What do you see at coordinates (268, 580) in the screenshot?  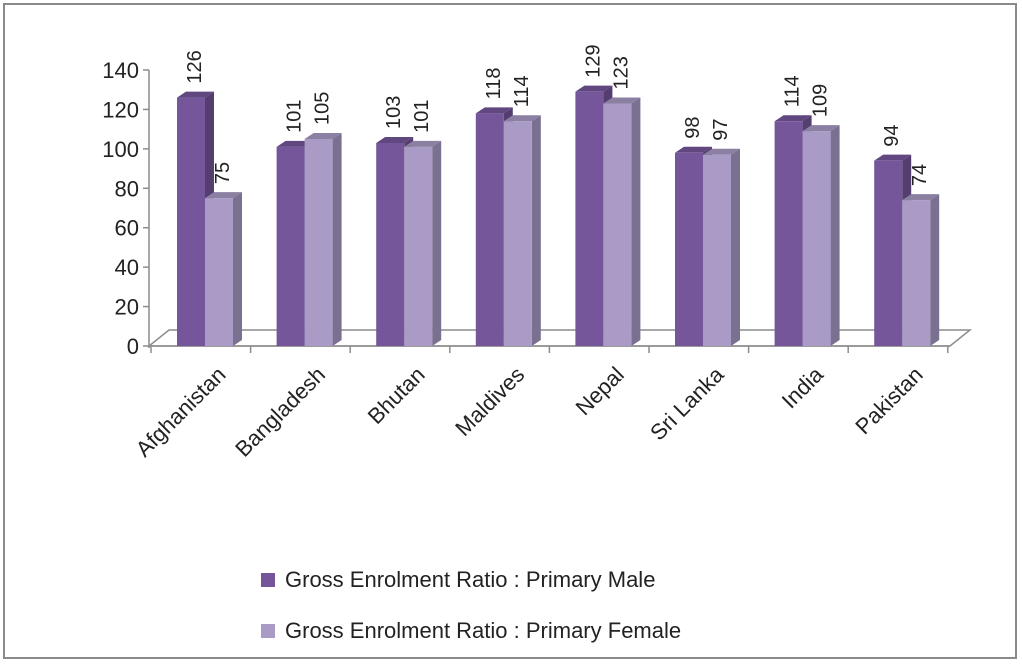 I see `legend-swatch-male` at bounding box center [268, 580].